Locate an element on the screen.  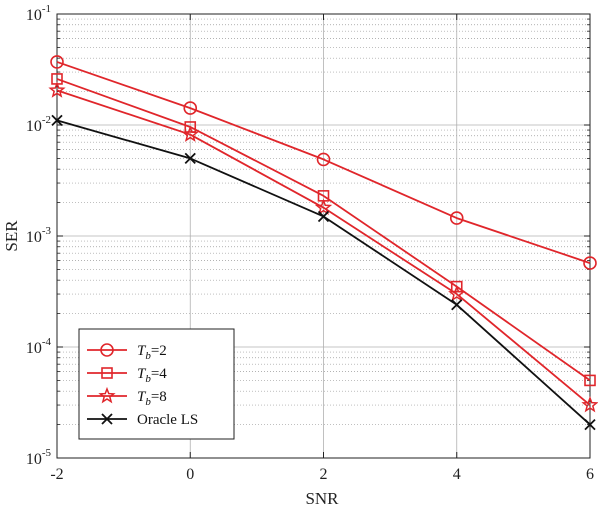
x-tick-label: 4 is located at coordinates (457, 474).